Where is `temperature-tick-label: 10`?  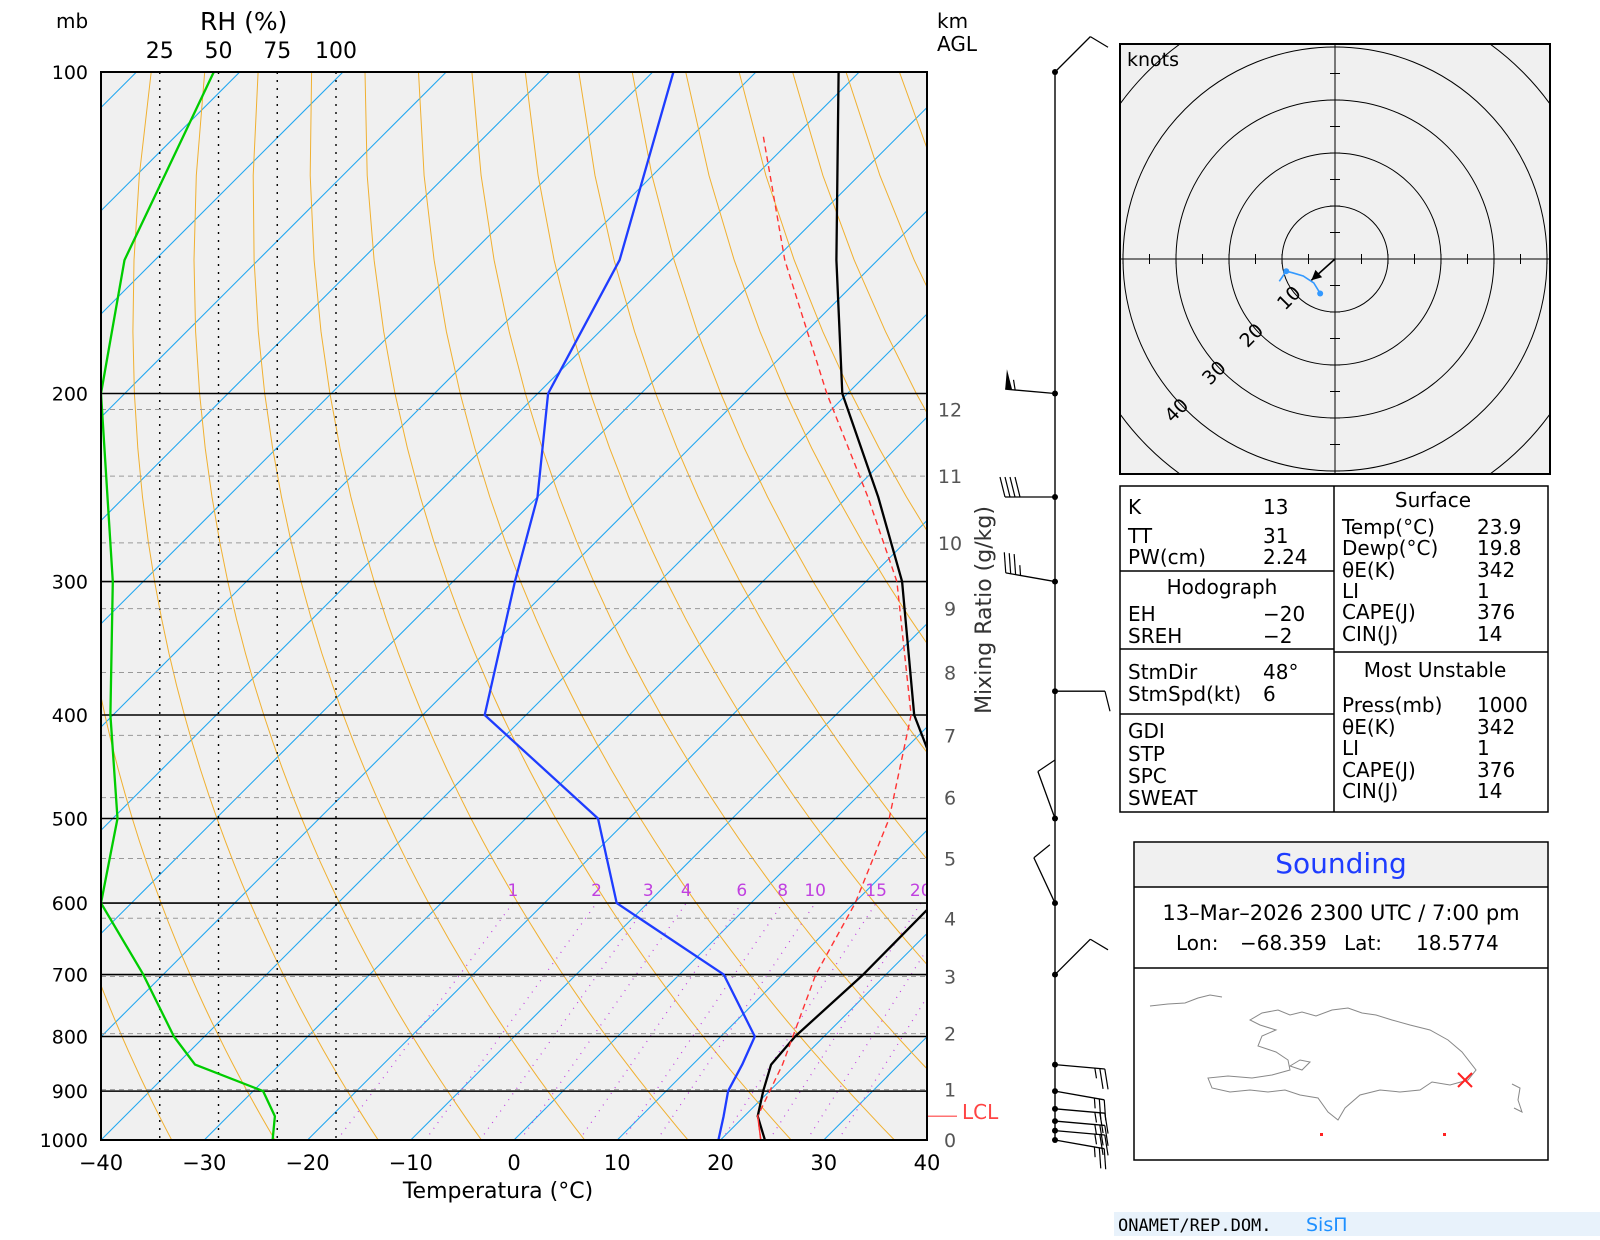
temperature-tick-label: 10 is located at coordinates (617, 1163).